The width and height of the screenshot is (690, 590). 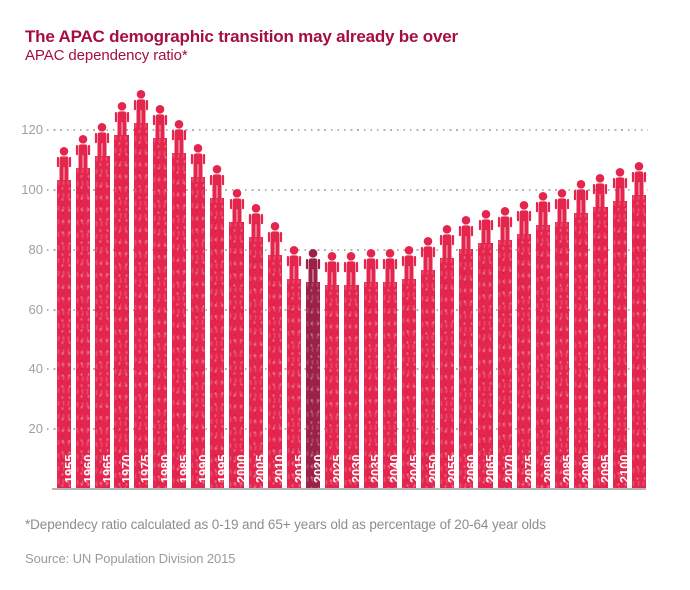 I want to click on bar-2075: 2075, so click(x=537, y=339).